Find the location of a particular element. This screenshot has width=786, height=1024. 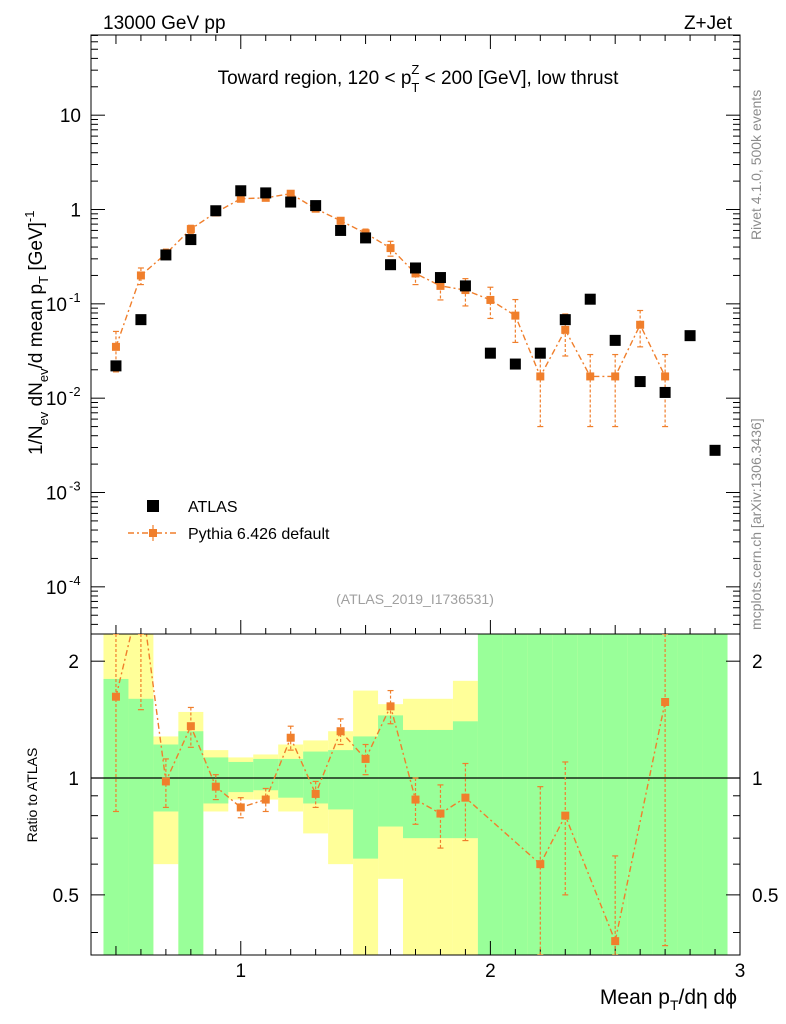

x-axis-label: Mean pT/dη dϕ is located at coordinates (668, 999).